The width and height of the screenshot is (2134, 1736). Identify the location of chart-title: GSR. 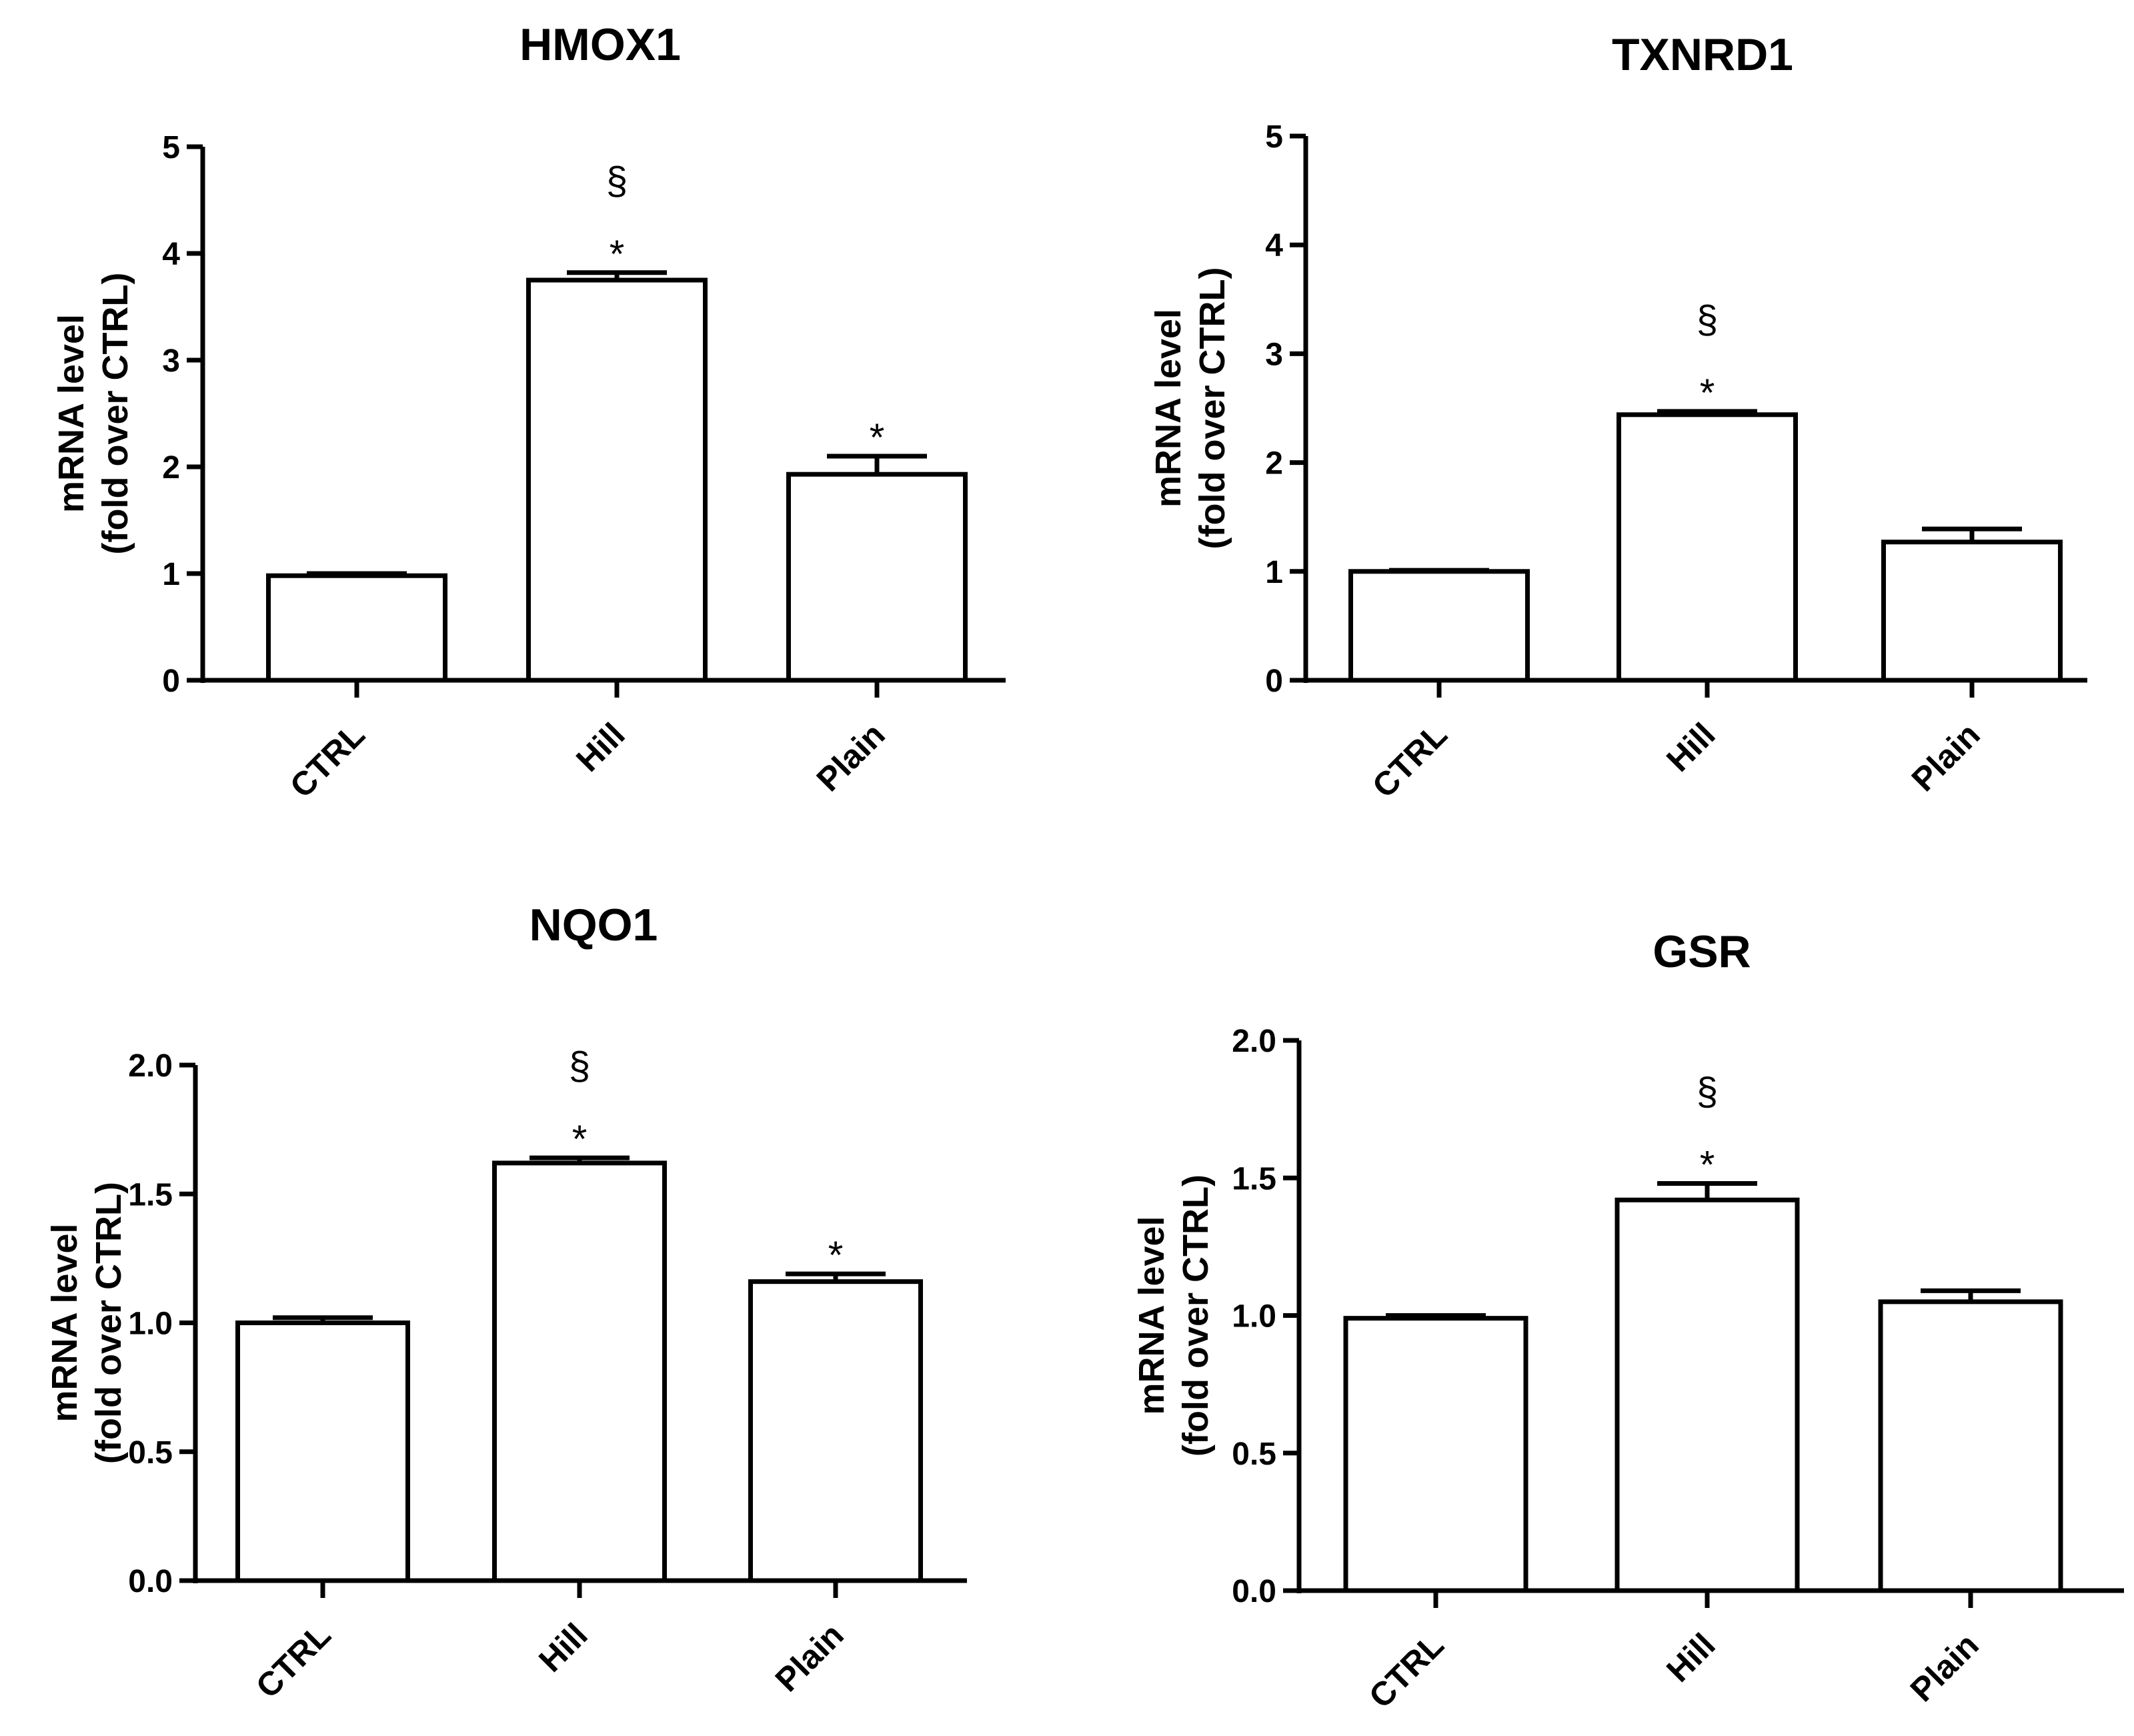
(1702, 951).